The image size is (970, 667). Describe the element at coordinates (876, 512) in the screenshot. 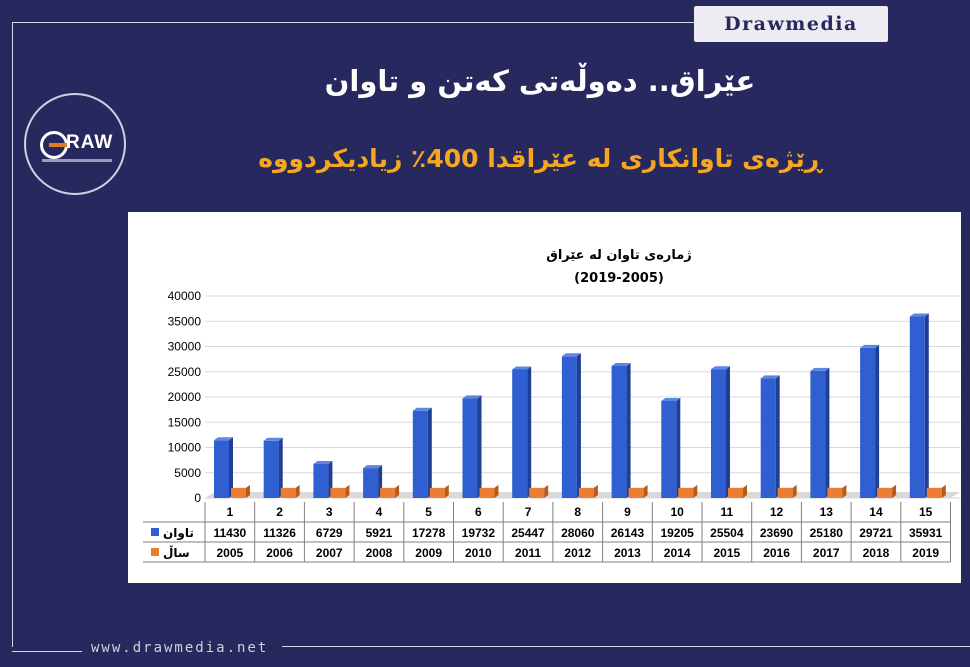

I see `x-category-label: 14` at that location.